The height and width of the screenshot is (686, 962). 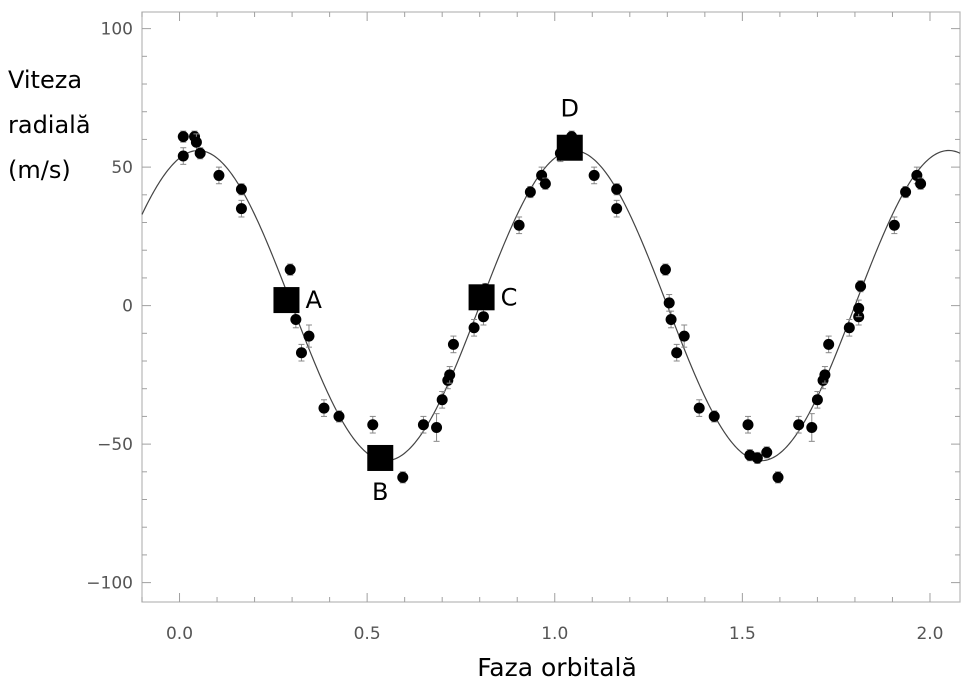 I want to click on y-tick-label: 0, so click(x=127, y=307).